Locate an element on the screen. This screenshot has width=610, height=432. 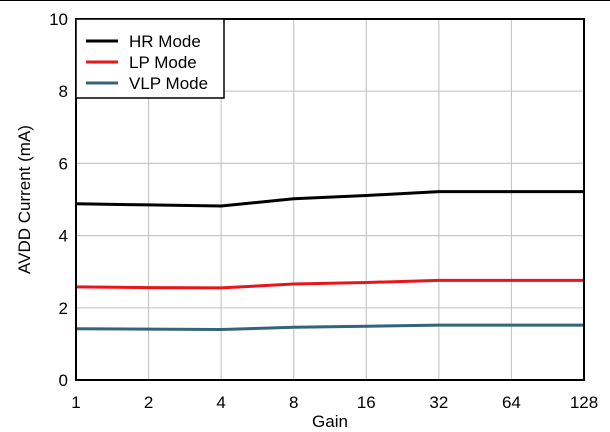
y-tick-labels: 0 2 4 6 8 10 is located at coordinates (58, 200).